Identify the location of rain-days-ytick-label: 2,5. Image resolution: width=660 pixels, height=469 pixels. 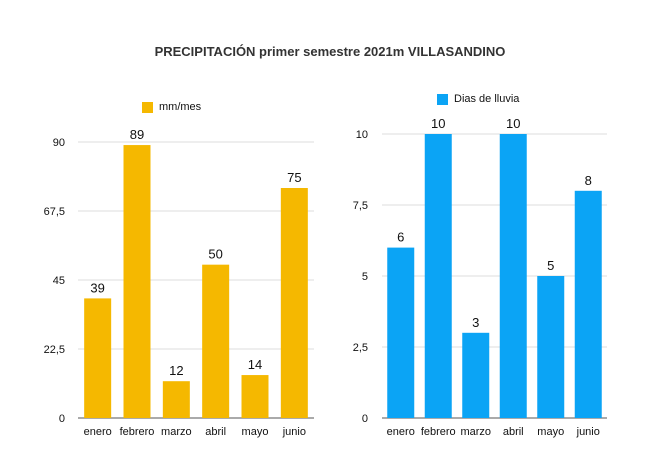
(360, 348).